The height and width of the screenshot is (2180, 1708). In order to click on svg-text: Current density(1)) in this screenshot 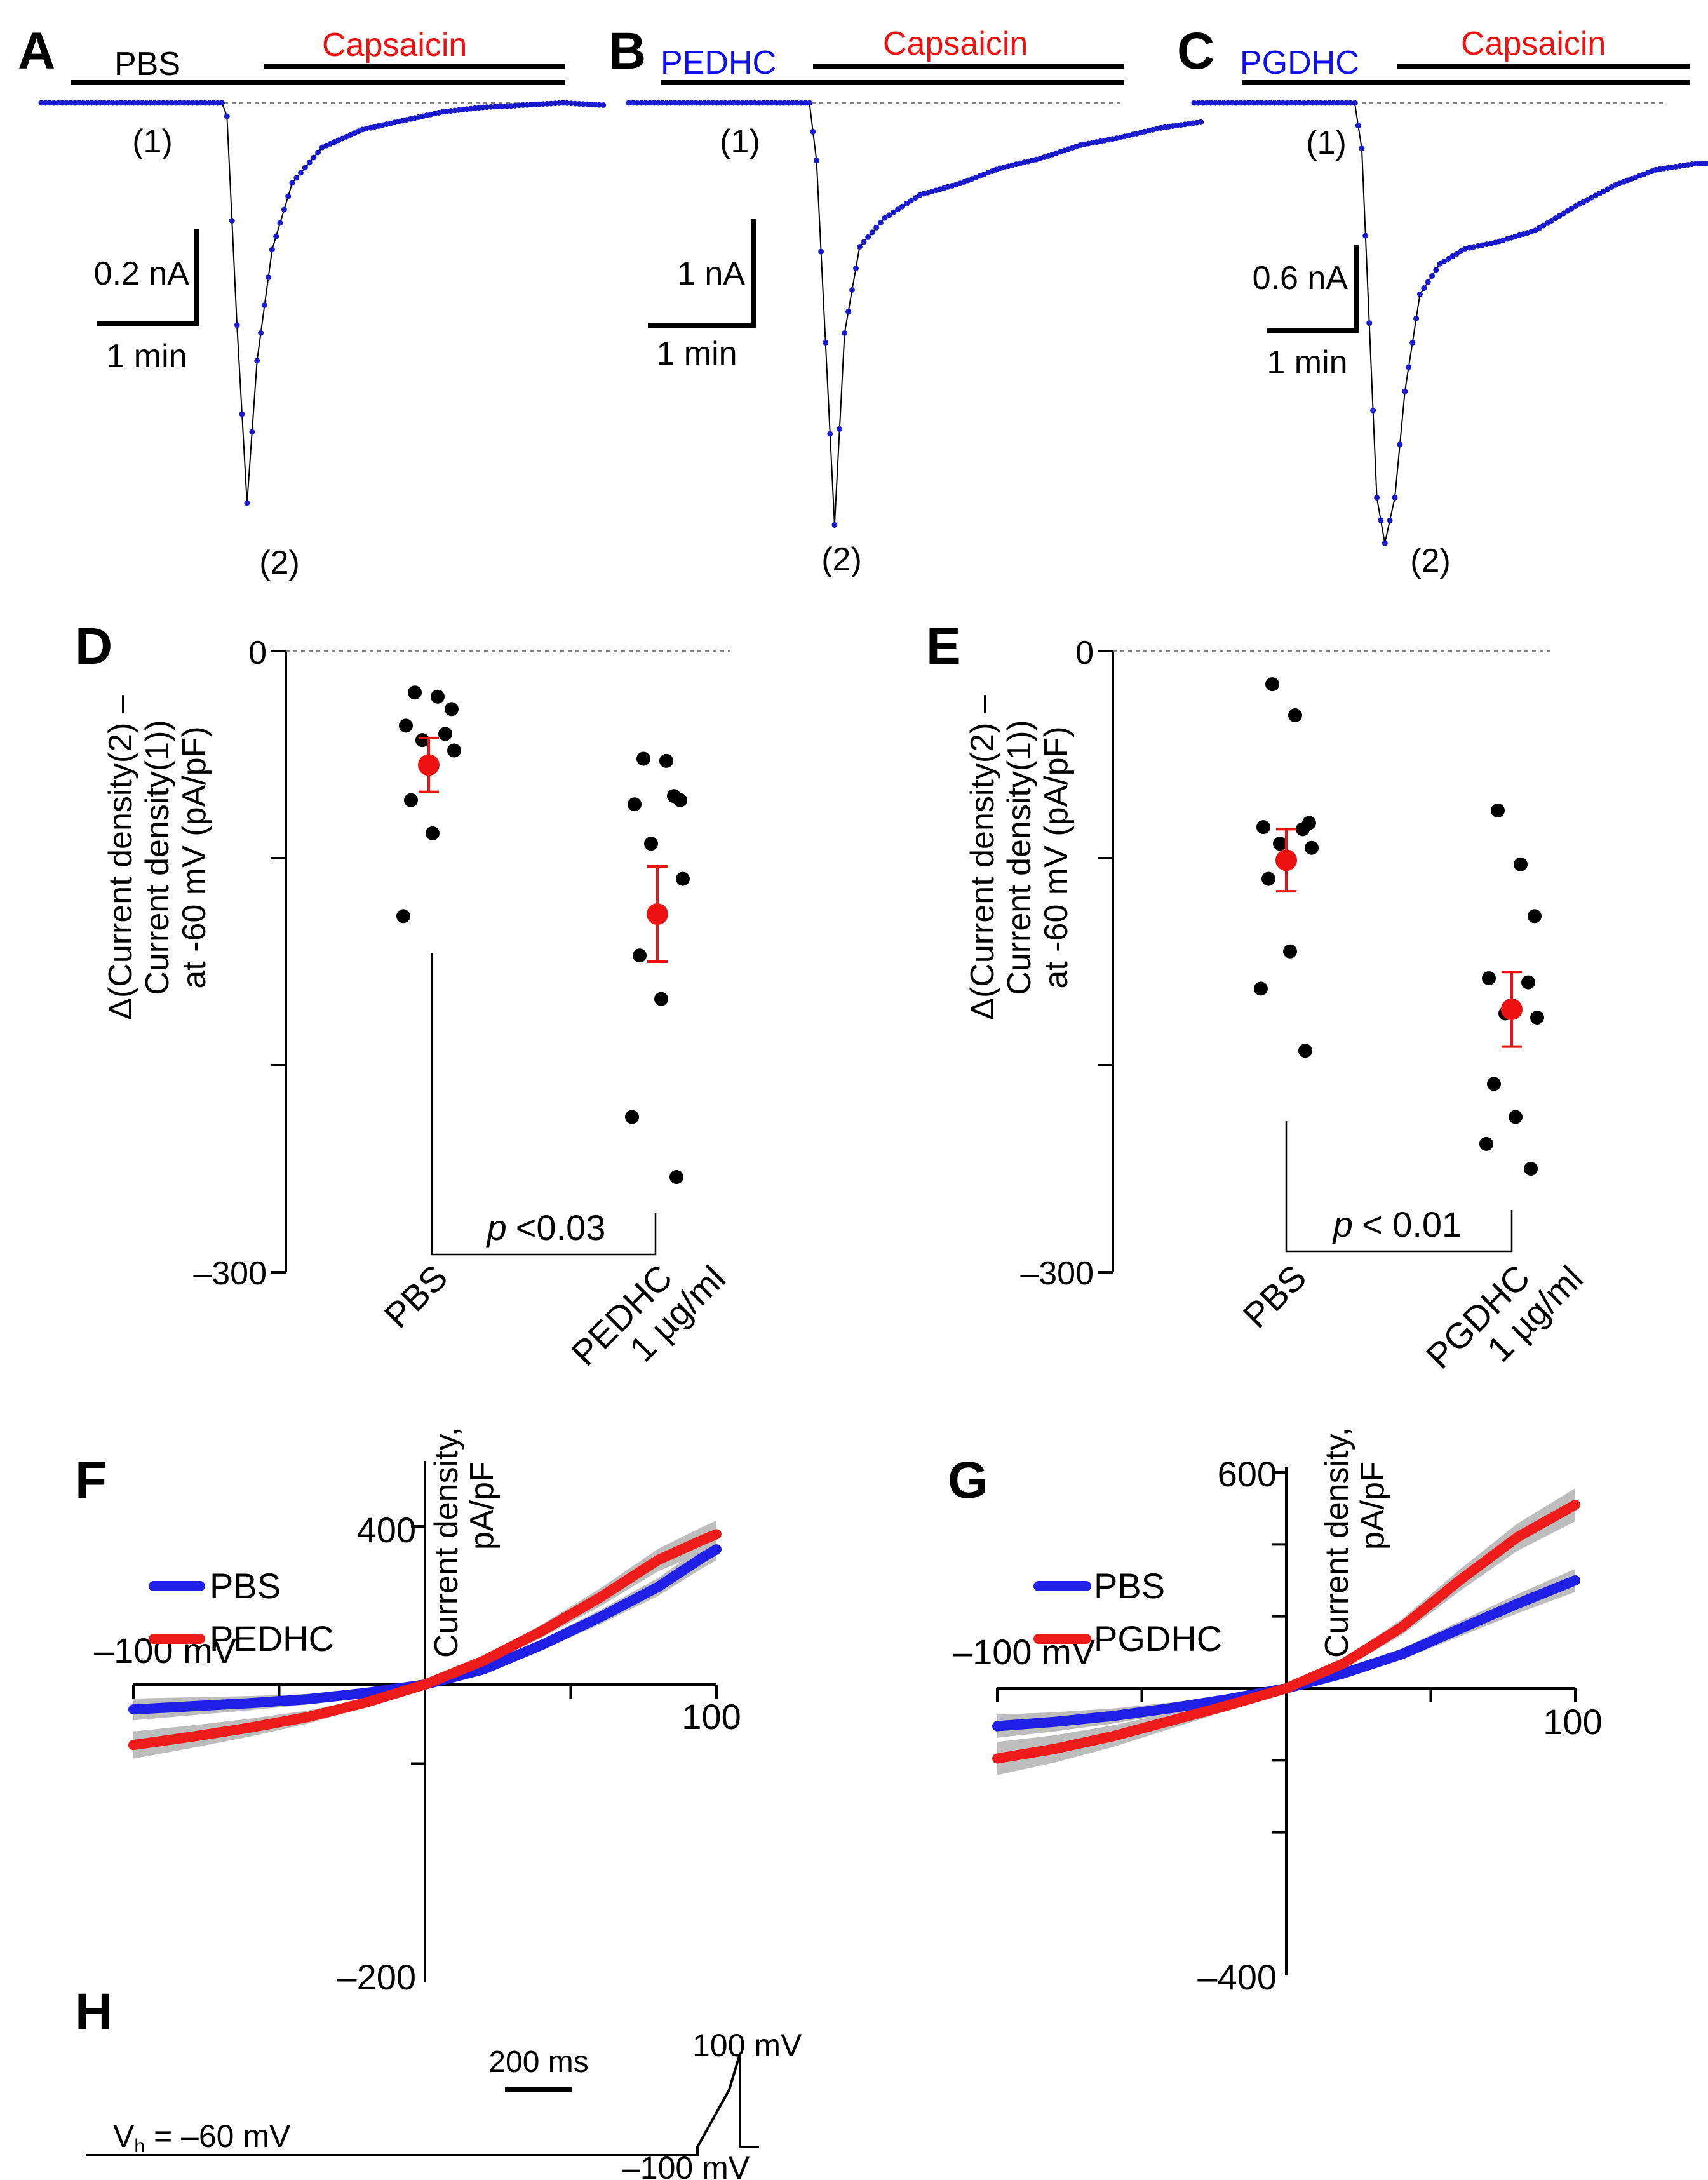, I will do `click(1019, 857)`.